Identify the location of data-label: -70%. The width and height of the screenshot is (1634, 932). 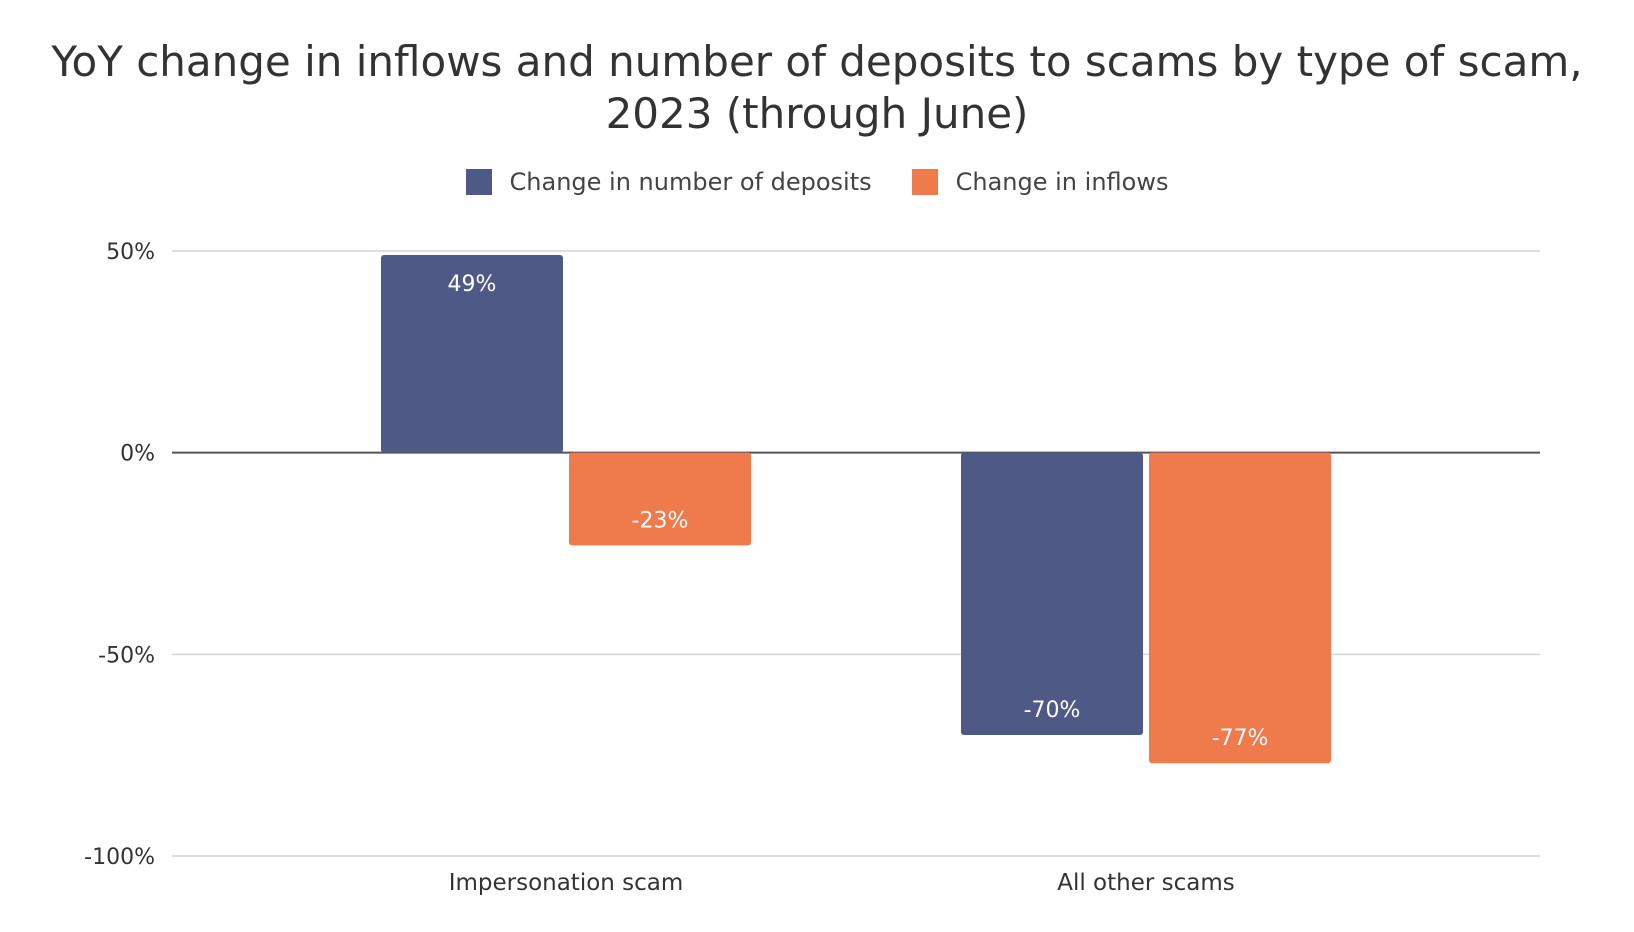
(1052, 710).